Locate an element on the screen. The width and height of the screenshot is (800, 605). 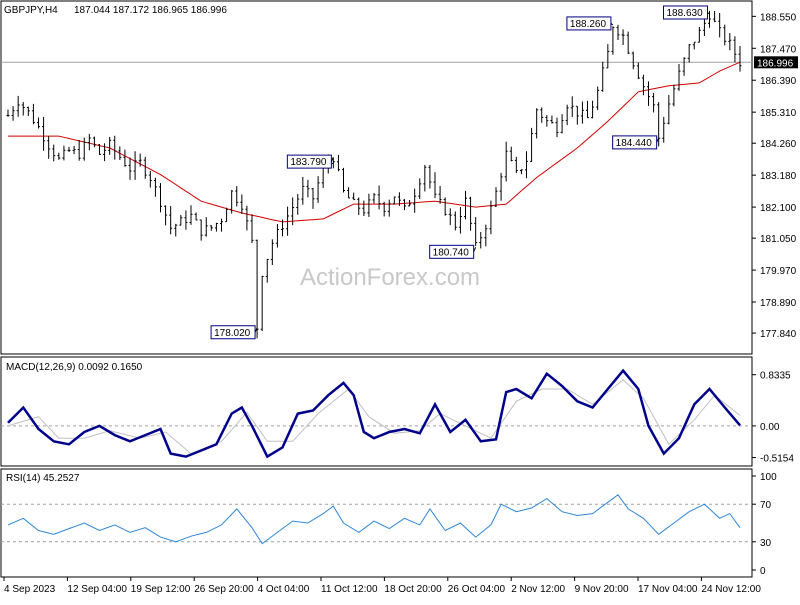
rsi-y-tick-label-3: 0 is located at coordinates (763, 571).